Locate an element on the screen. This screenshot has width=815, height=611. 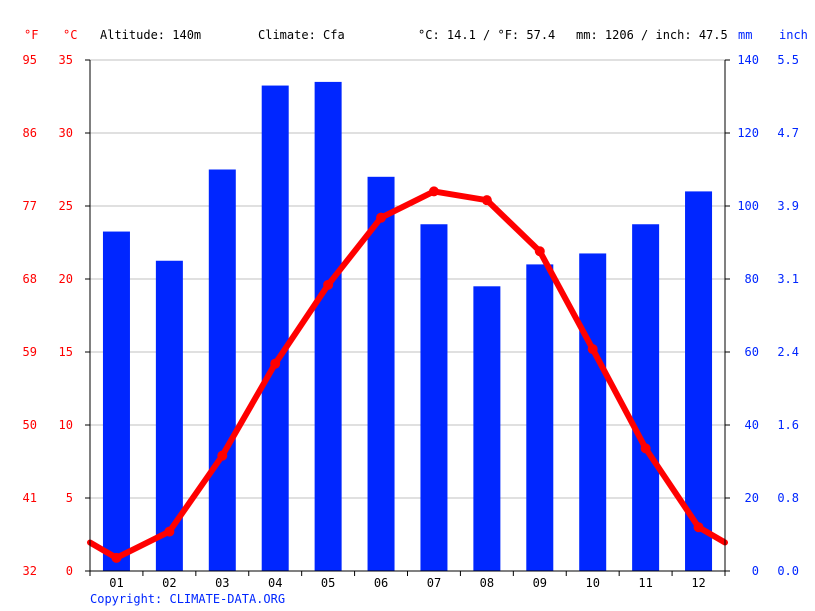
tick-label-fahrenheit: 68 is located at coordinates (30, 279).